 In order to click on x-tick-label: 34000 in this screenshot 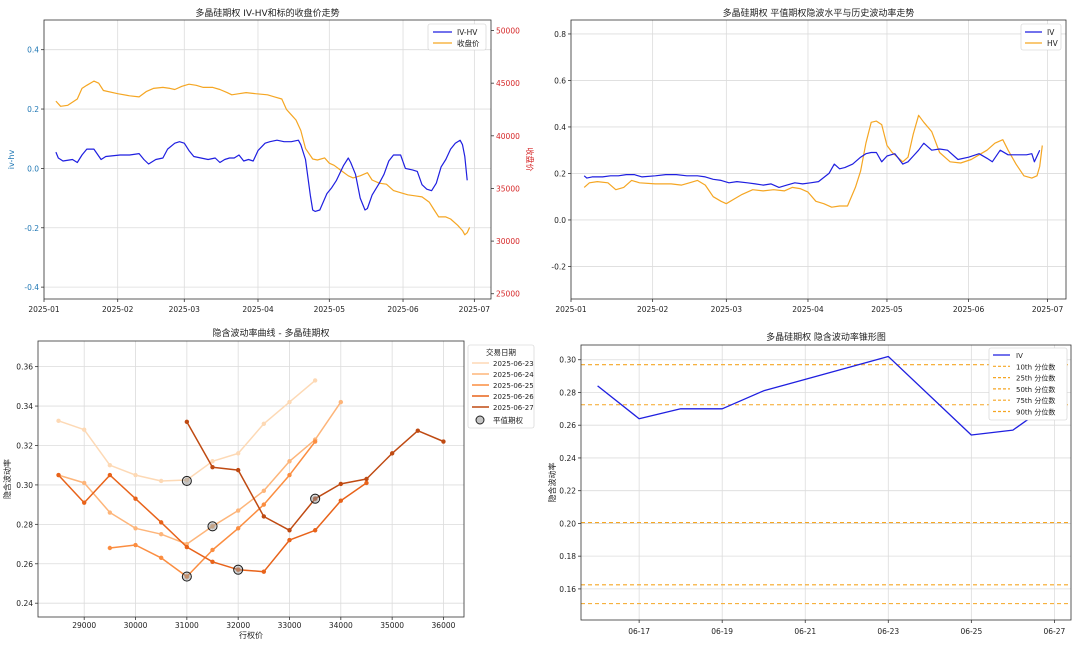, I will do `click(341, 625)`.